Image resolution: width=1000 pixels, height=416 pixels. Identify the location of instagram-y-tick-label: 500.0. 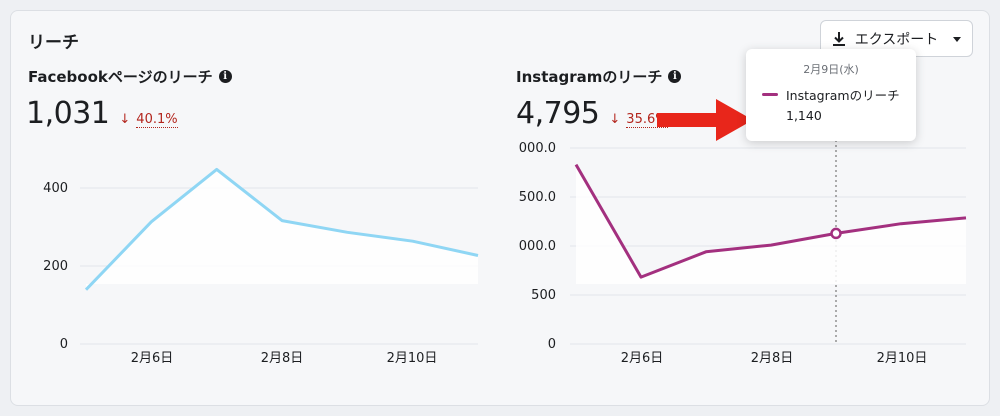
(537, 197).